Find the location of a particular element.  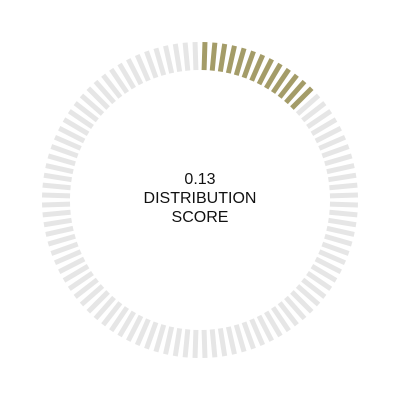

score-value: 0.13 is located at coordinates (200, 179).